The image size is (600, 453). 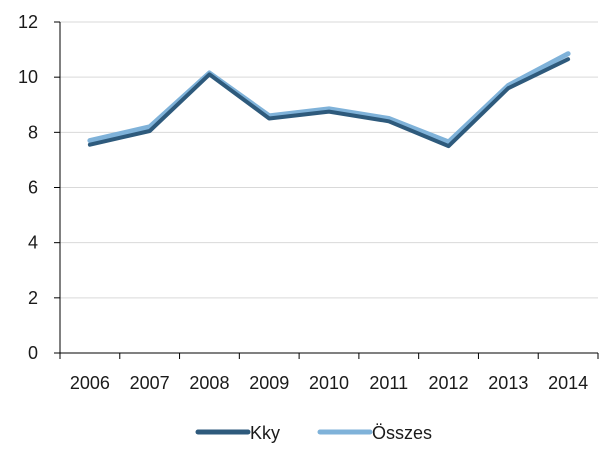 What do you see at coordinates (90, 383) in the screenshot?
I see `x-tick-label: 2006` at bounding box center [90, 383].